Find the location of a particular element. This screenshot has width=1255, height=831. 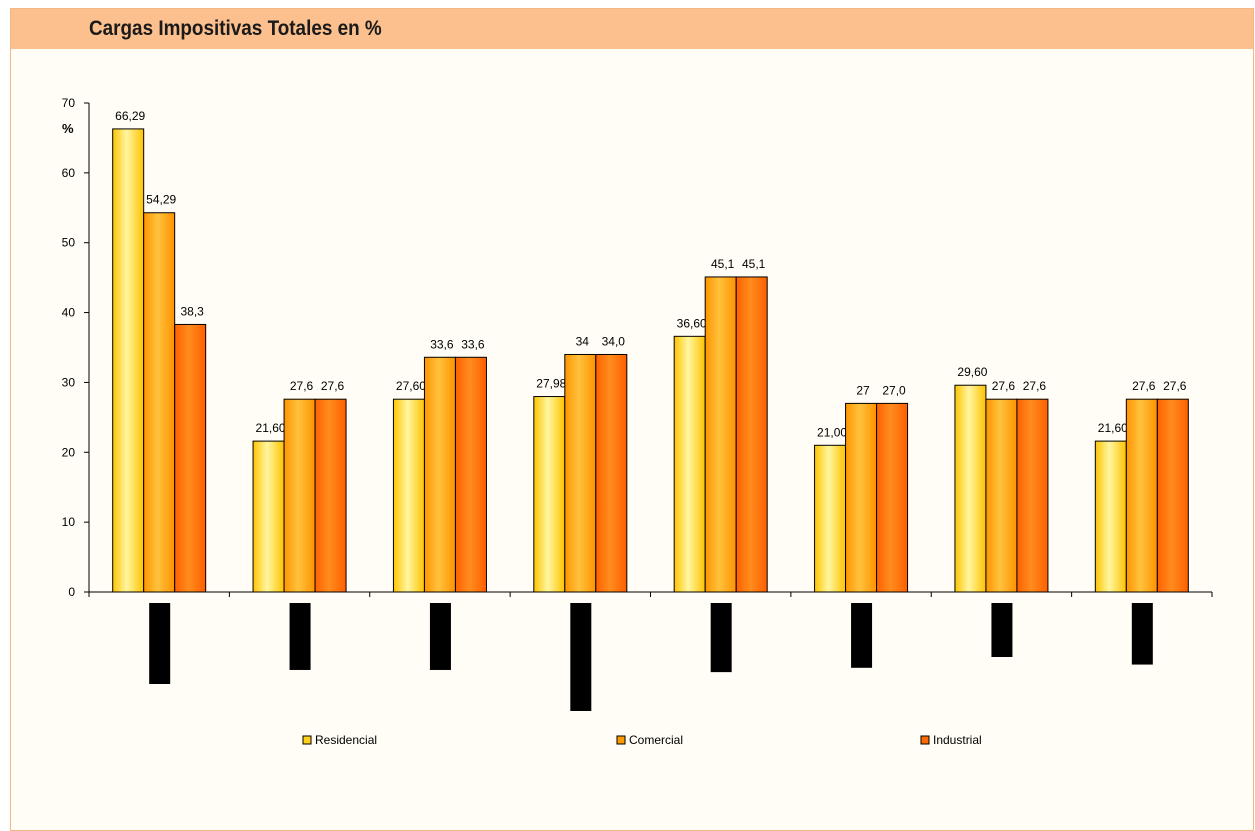

data-label: 21,00 is located at coordinates (832, 432).